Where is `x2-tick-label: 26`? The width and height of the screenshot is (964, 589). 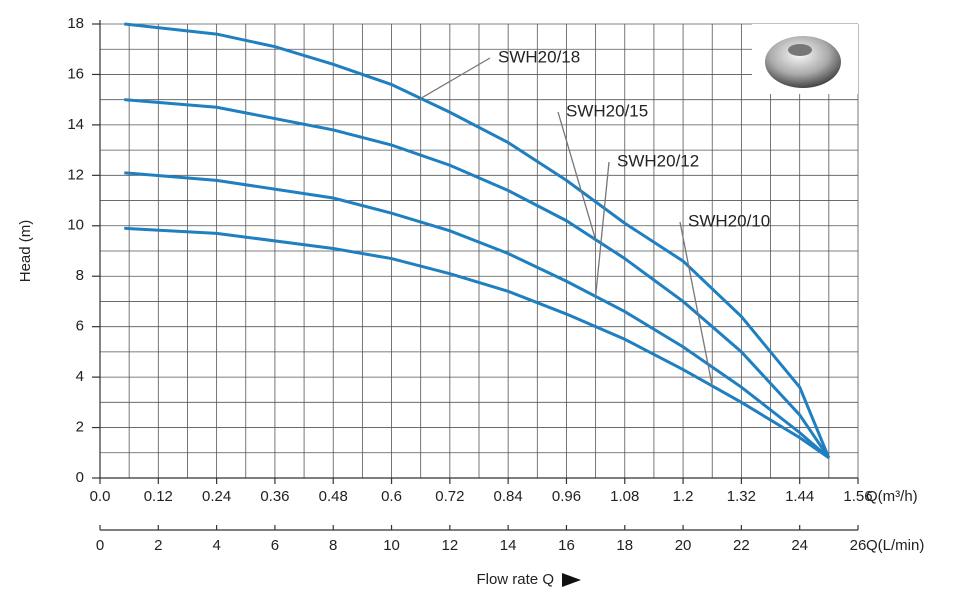 x2-tick-label: 26 is located at coordinates (858, 545).